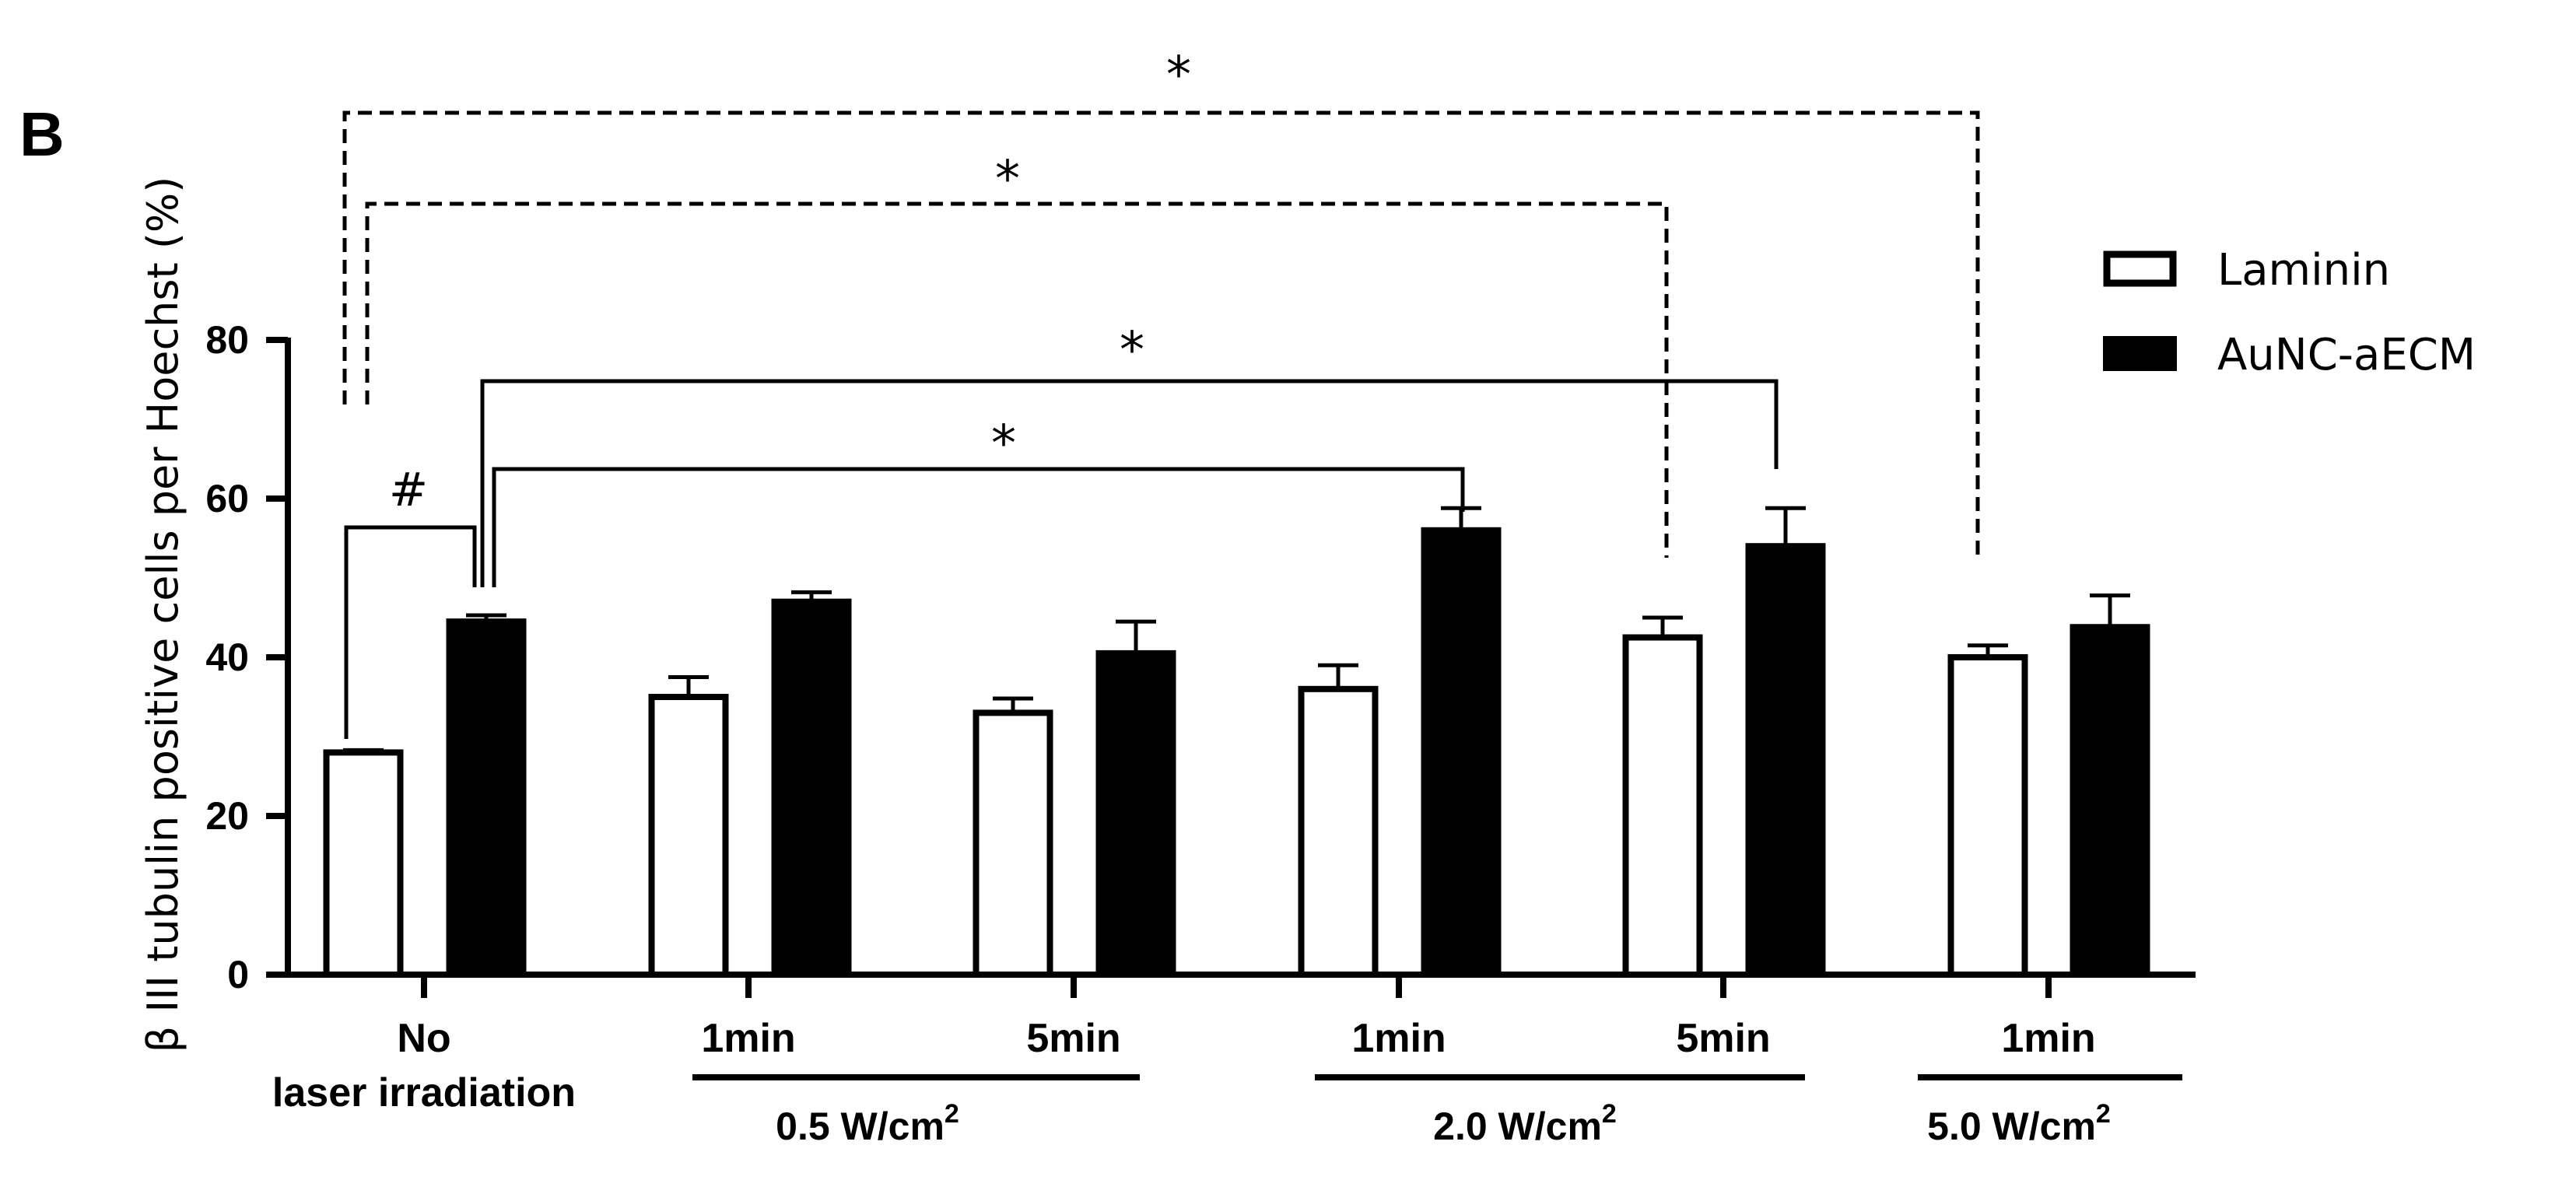 The width and height of the screenshot is (2576, 1194). I want to click on legend-label-aunc-aecm: AuNC-aECM, so click(2346, 355).